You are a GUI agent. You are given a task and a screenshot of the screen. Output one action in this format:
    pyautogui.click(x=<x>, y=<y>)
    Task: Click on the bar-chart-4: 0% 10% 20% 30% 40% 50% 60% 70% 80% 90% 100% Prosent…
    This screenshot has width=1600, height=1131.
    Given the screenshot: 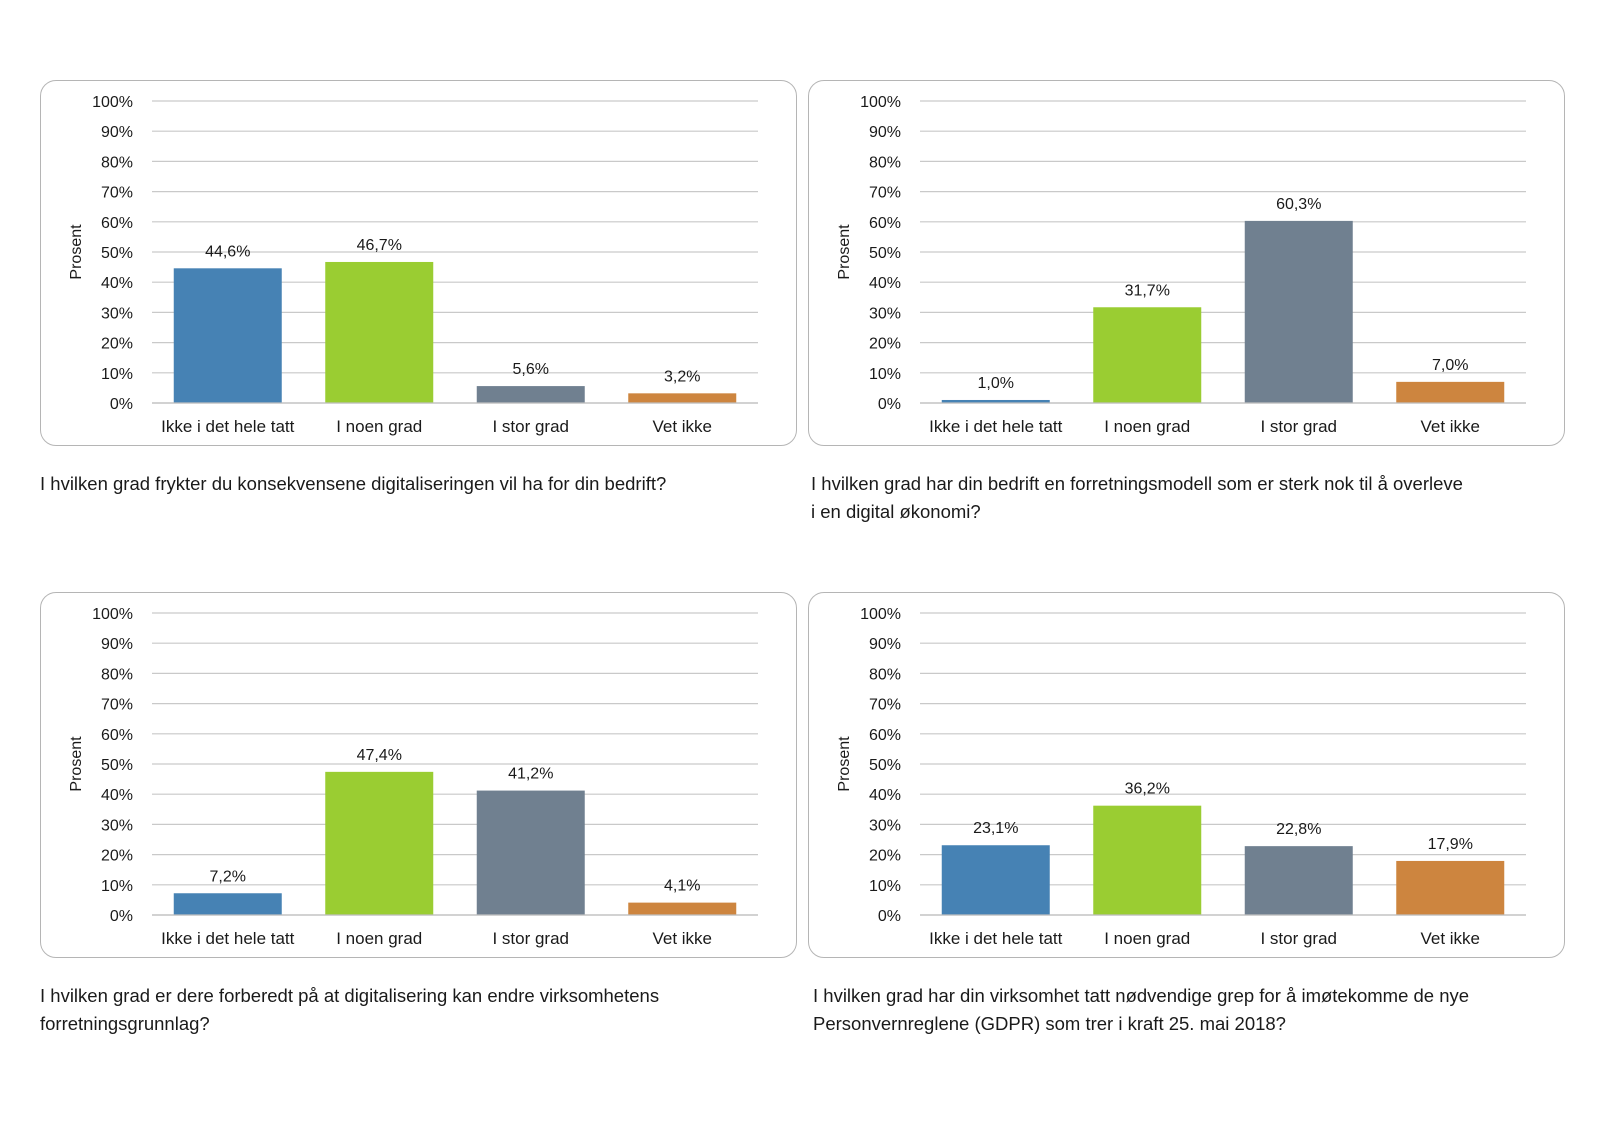 What is the action you would take?
    pyautogui.click(x=1181, y=777)
    